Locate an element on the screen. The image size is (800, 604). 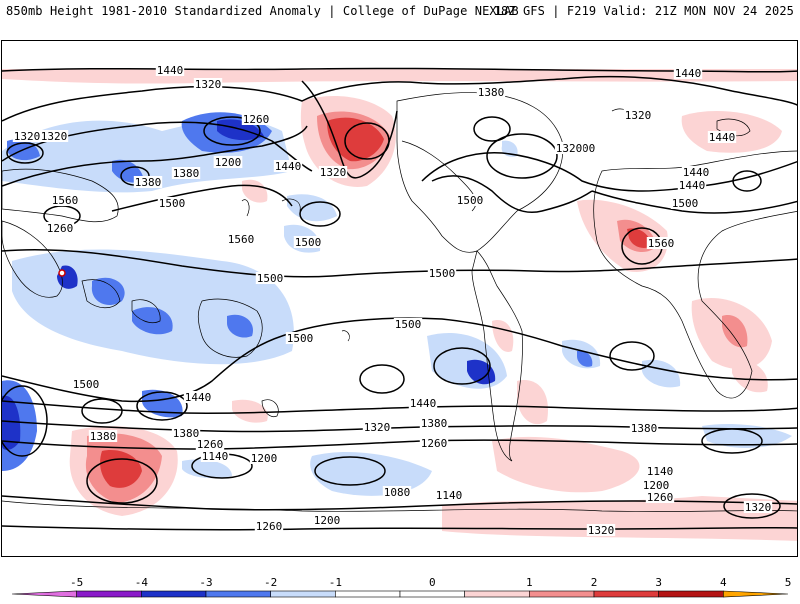
contour-label: 1560 is located at coordinates (661, 243).